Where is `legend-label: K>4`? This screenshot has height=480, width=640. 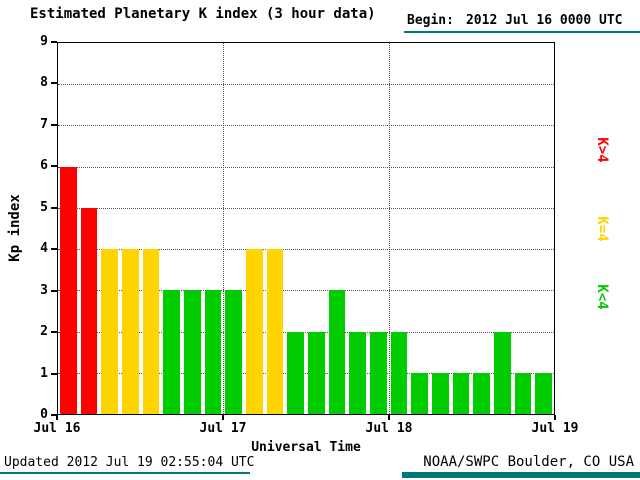
legend-label: K>4 is located at coordinates (602, 150).